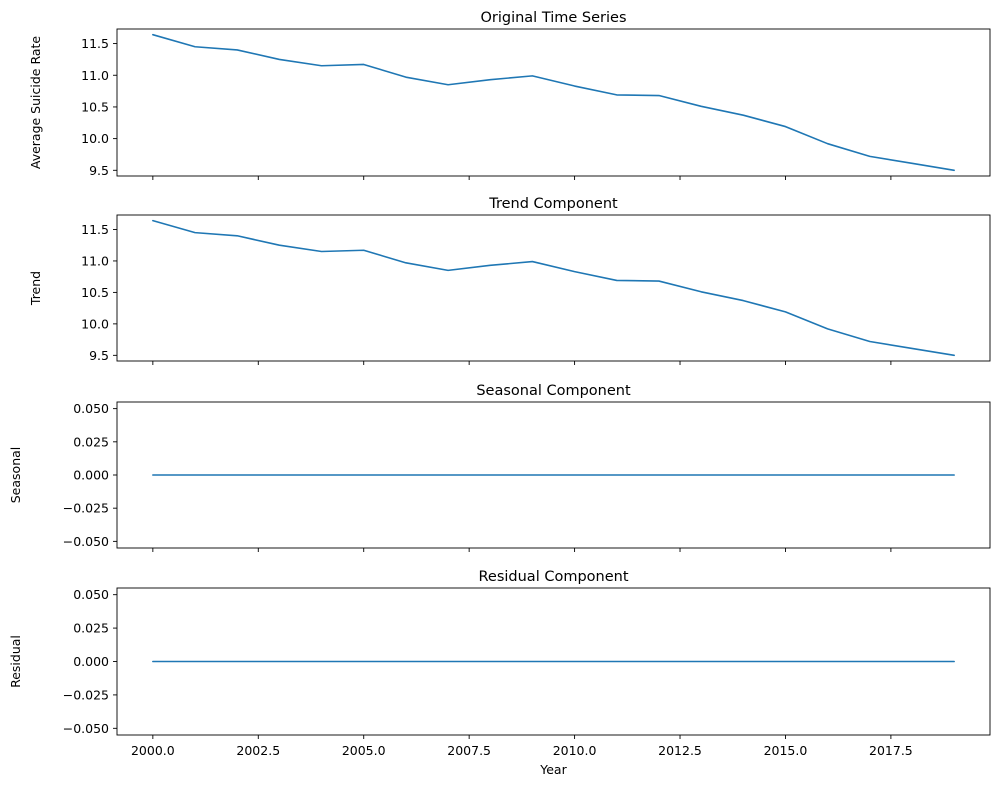 This screenshot has height=789, width=998. Describe the element at coordinates (553, 18) in the screenshot. I see `subplot-title: Original Time Series` at that location.